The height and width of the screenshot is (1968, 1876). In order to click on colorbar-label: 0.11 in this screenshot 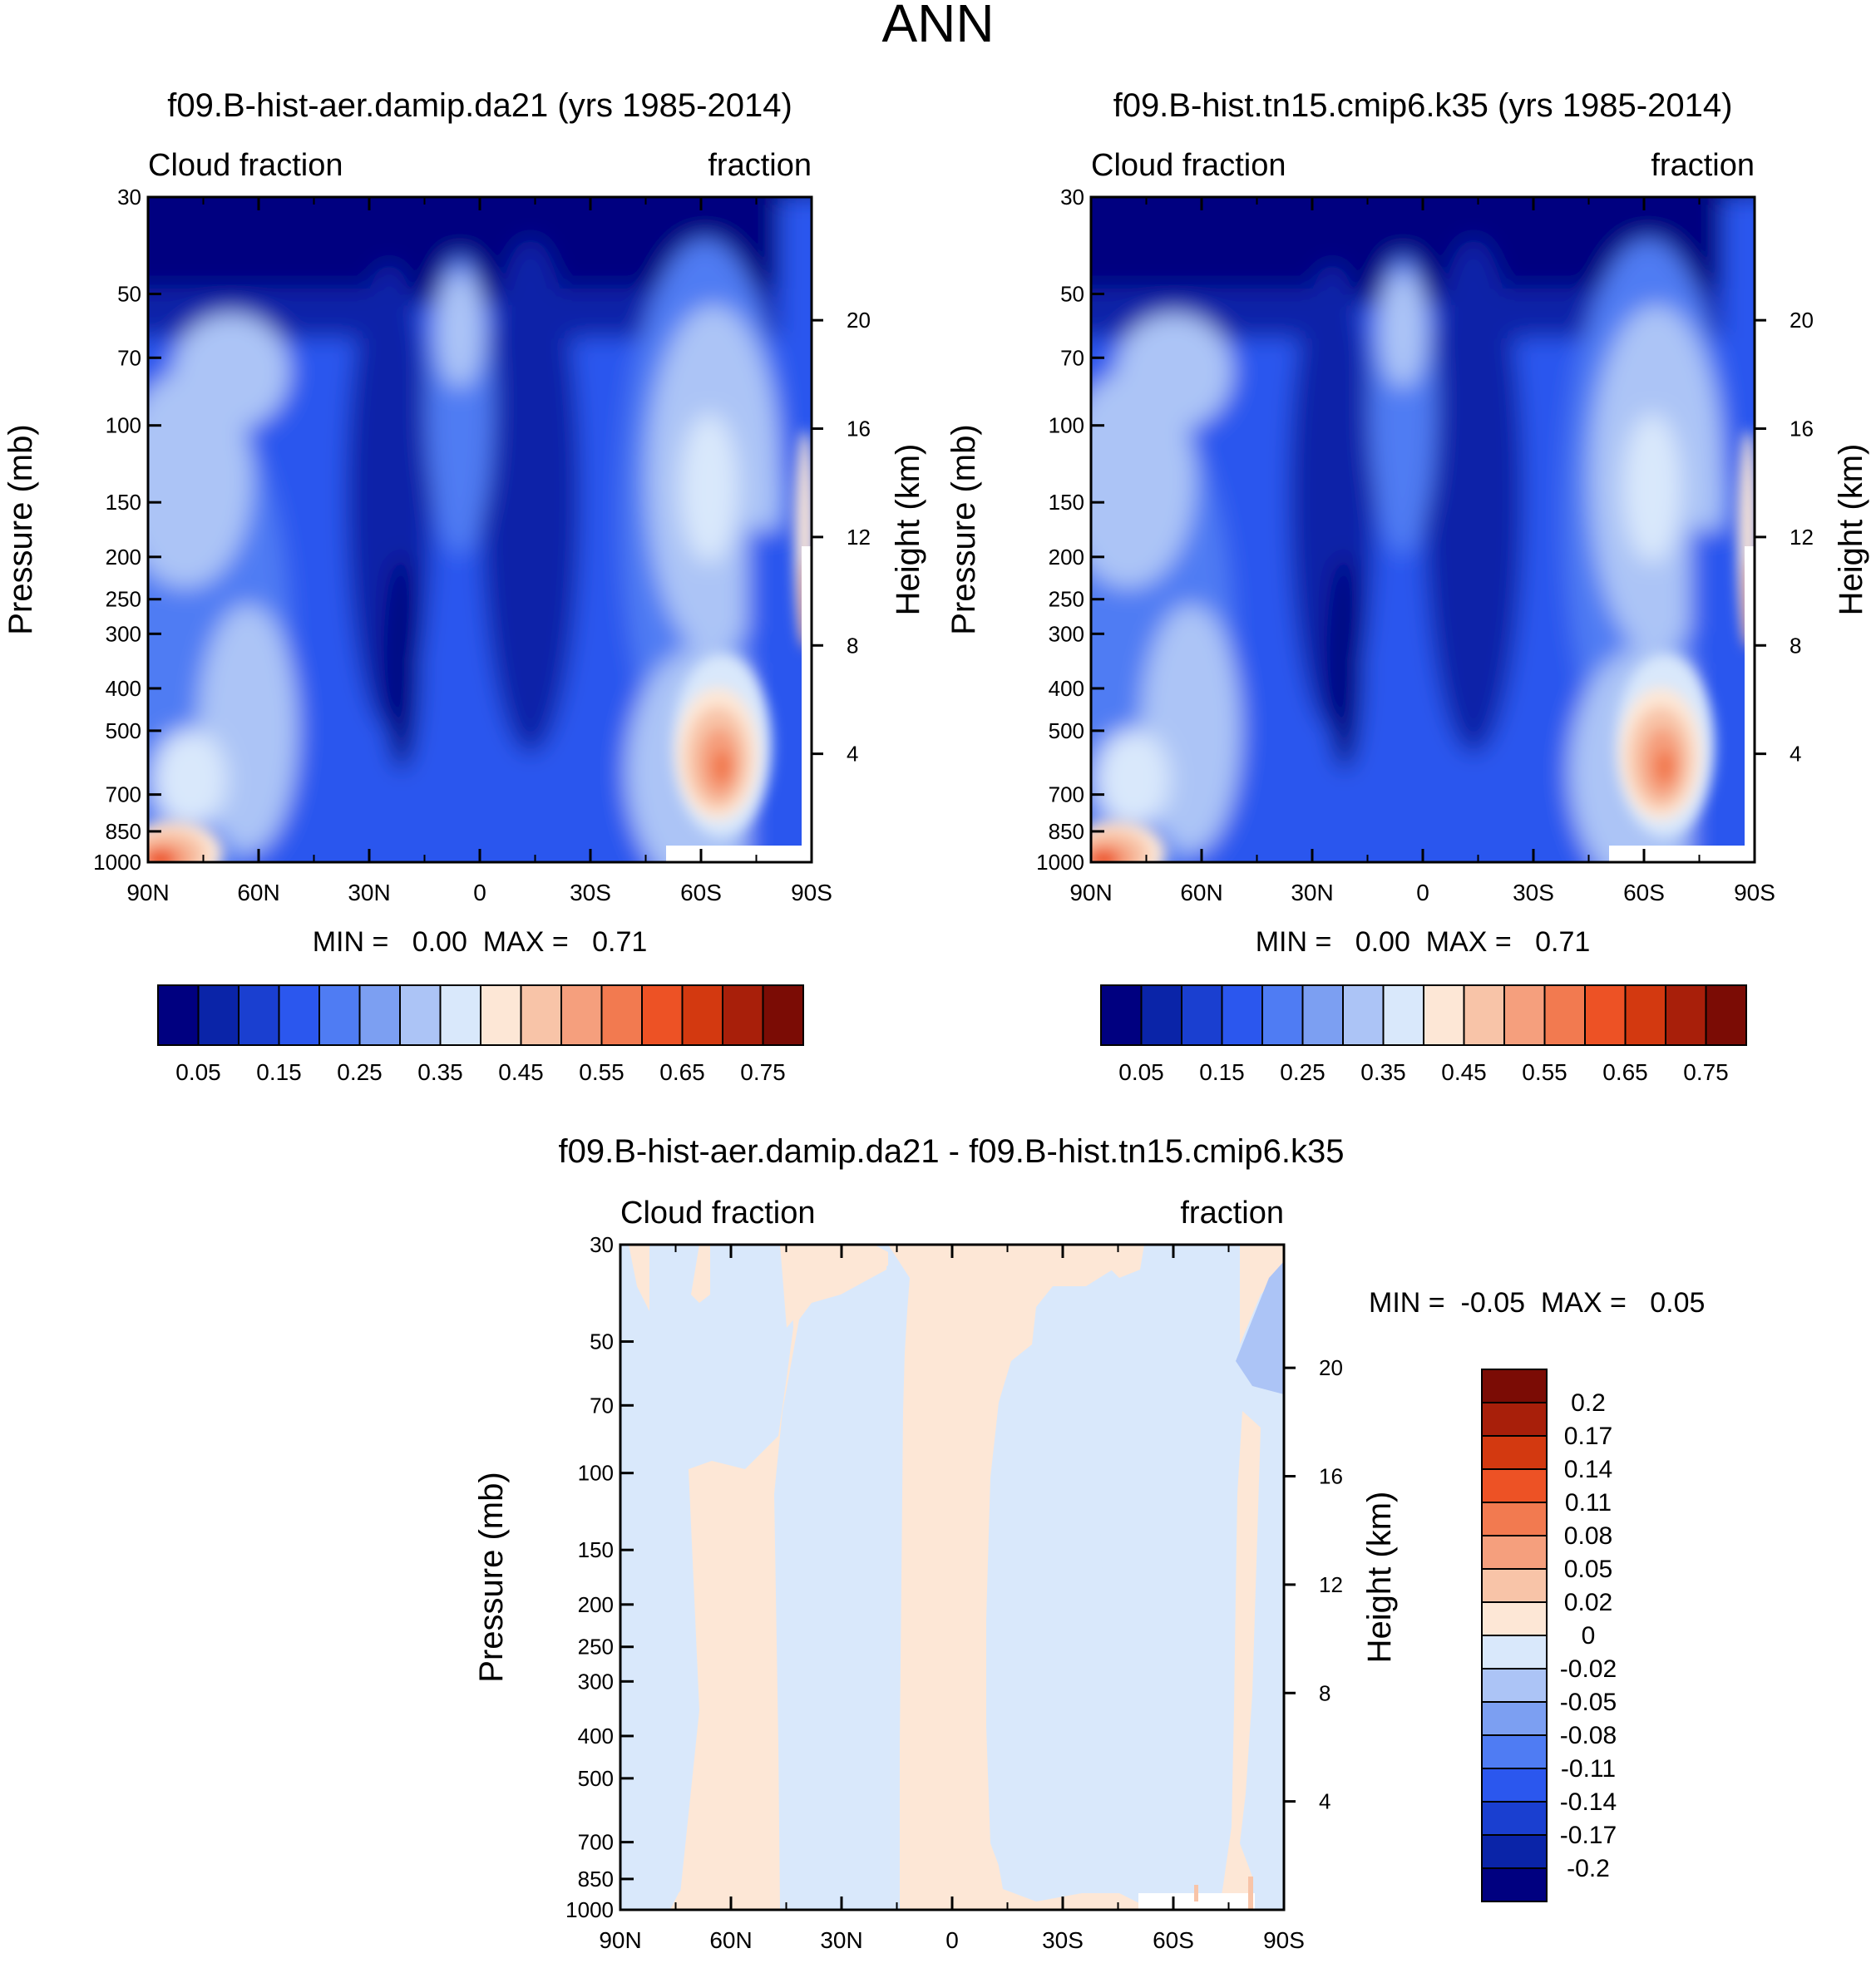, I will do `click(1588, 1503)`.